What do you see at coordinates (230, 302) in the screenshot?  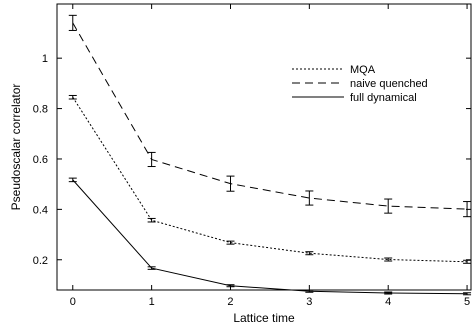 I see `x-tick-label: 2` at bounding box center [230, 302].